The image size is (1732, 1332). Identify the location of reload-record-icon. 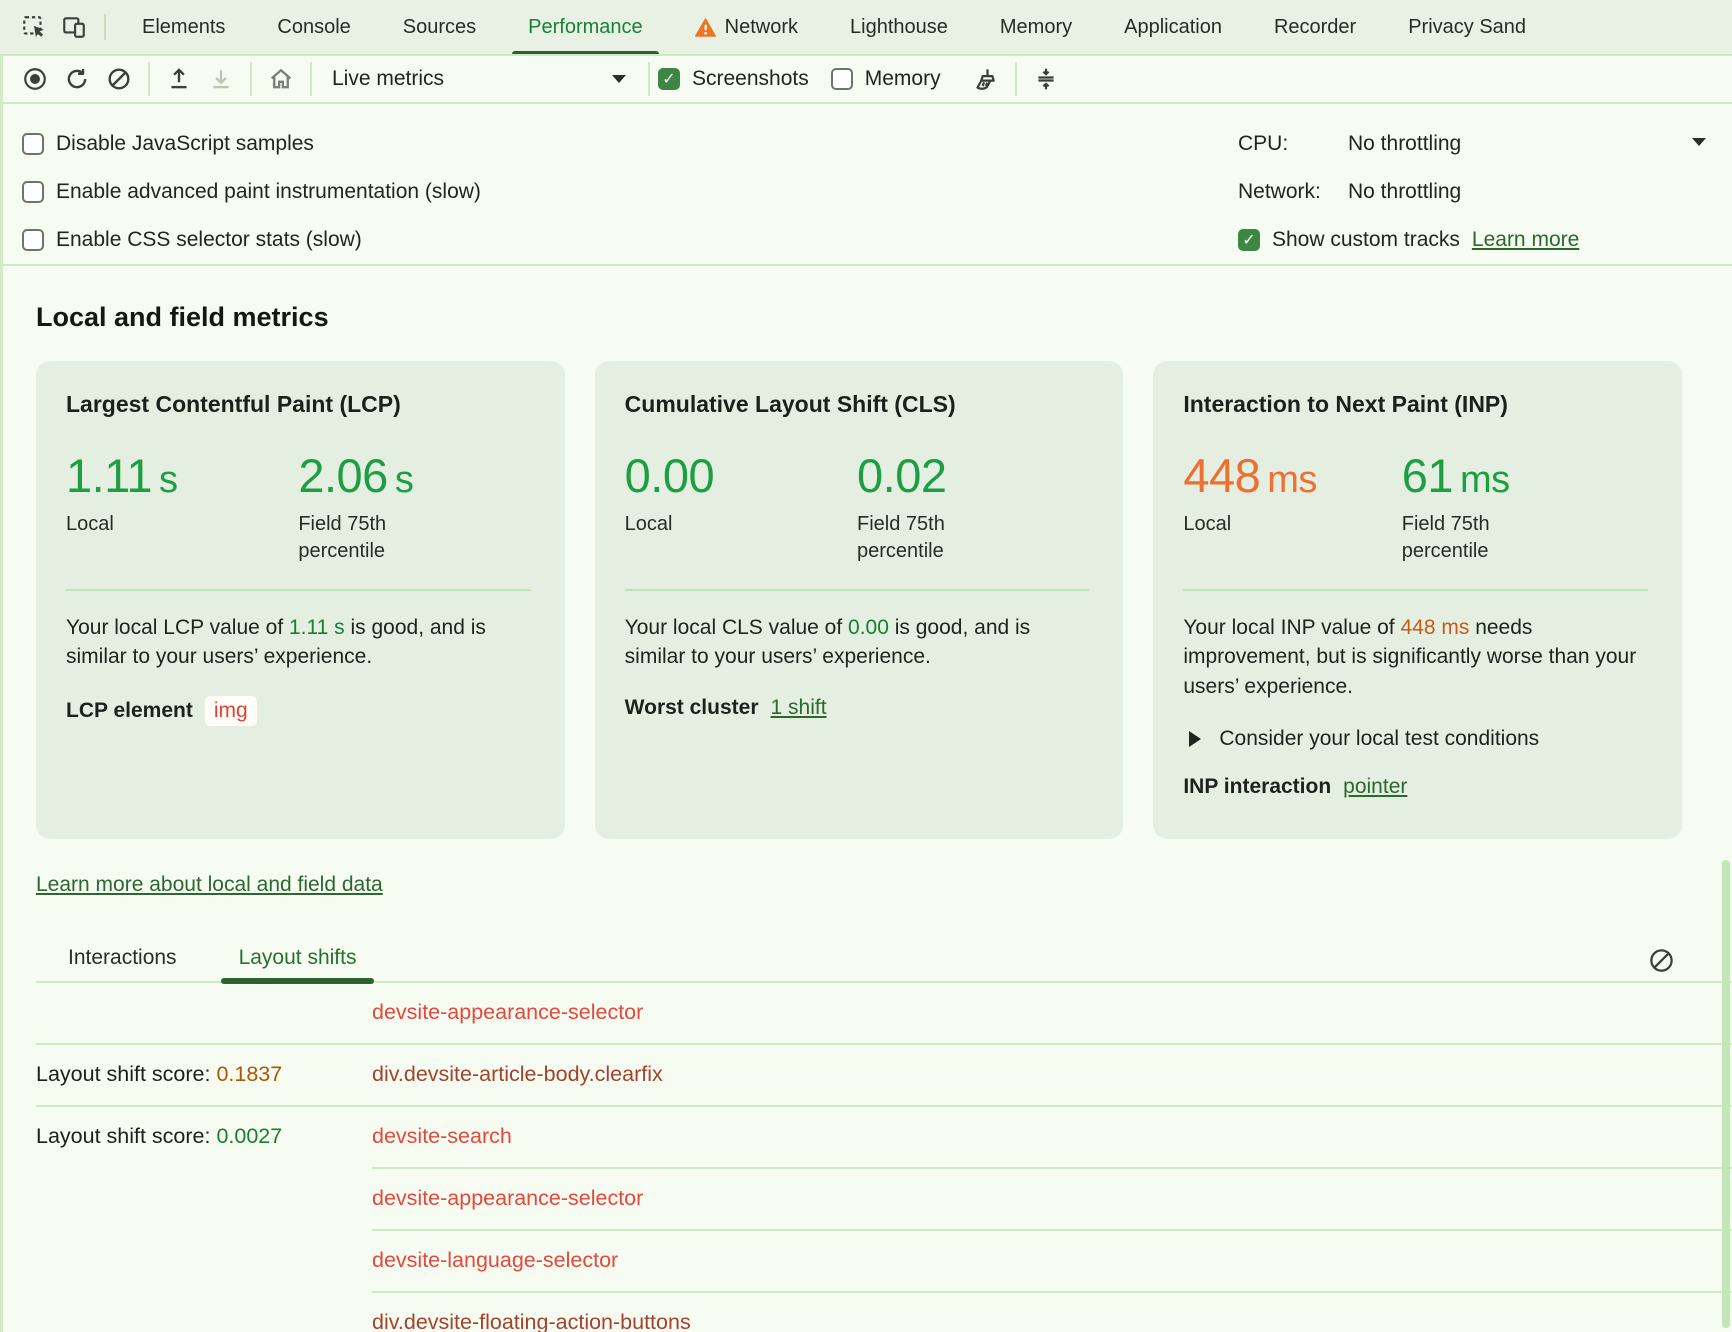
(77, 79).